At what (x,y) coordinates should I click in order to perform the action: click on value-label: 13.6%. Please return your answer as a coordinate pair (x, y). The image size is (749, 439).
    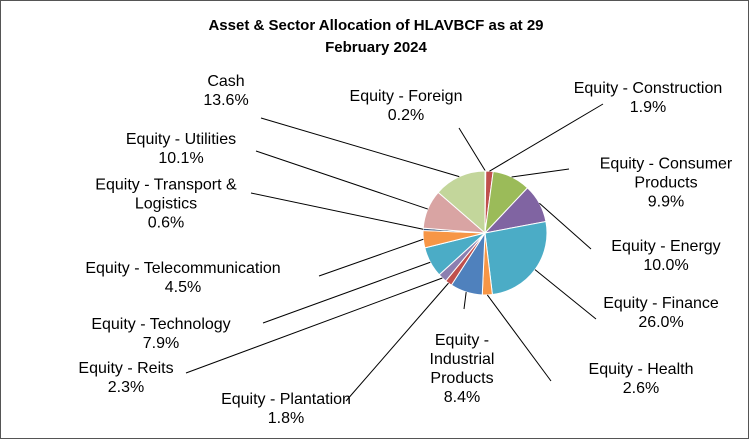
    Looking at the image, I should click on (226, 100).